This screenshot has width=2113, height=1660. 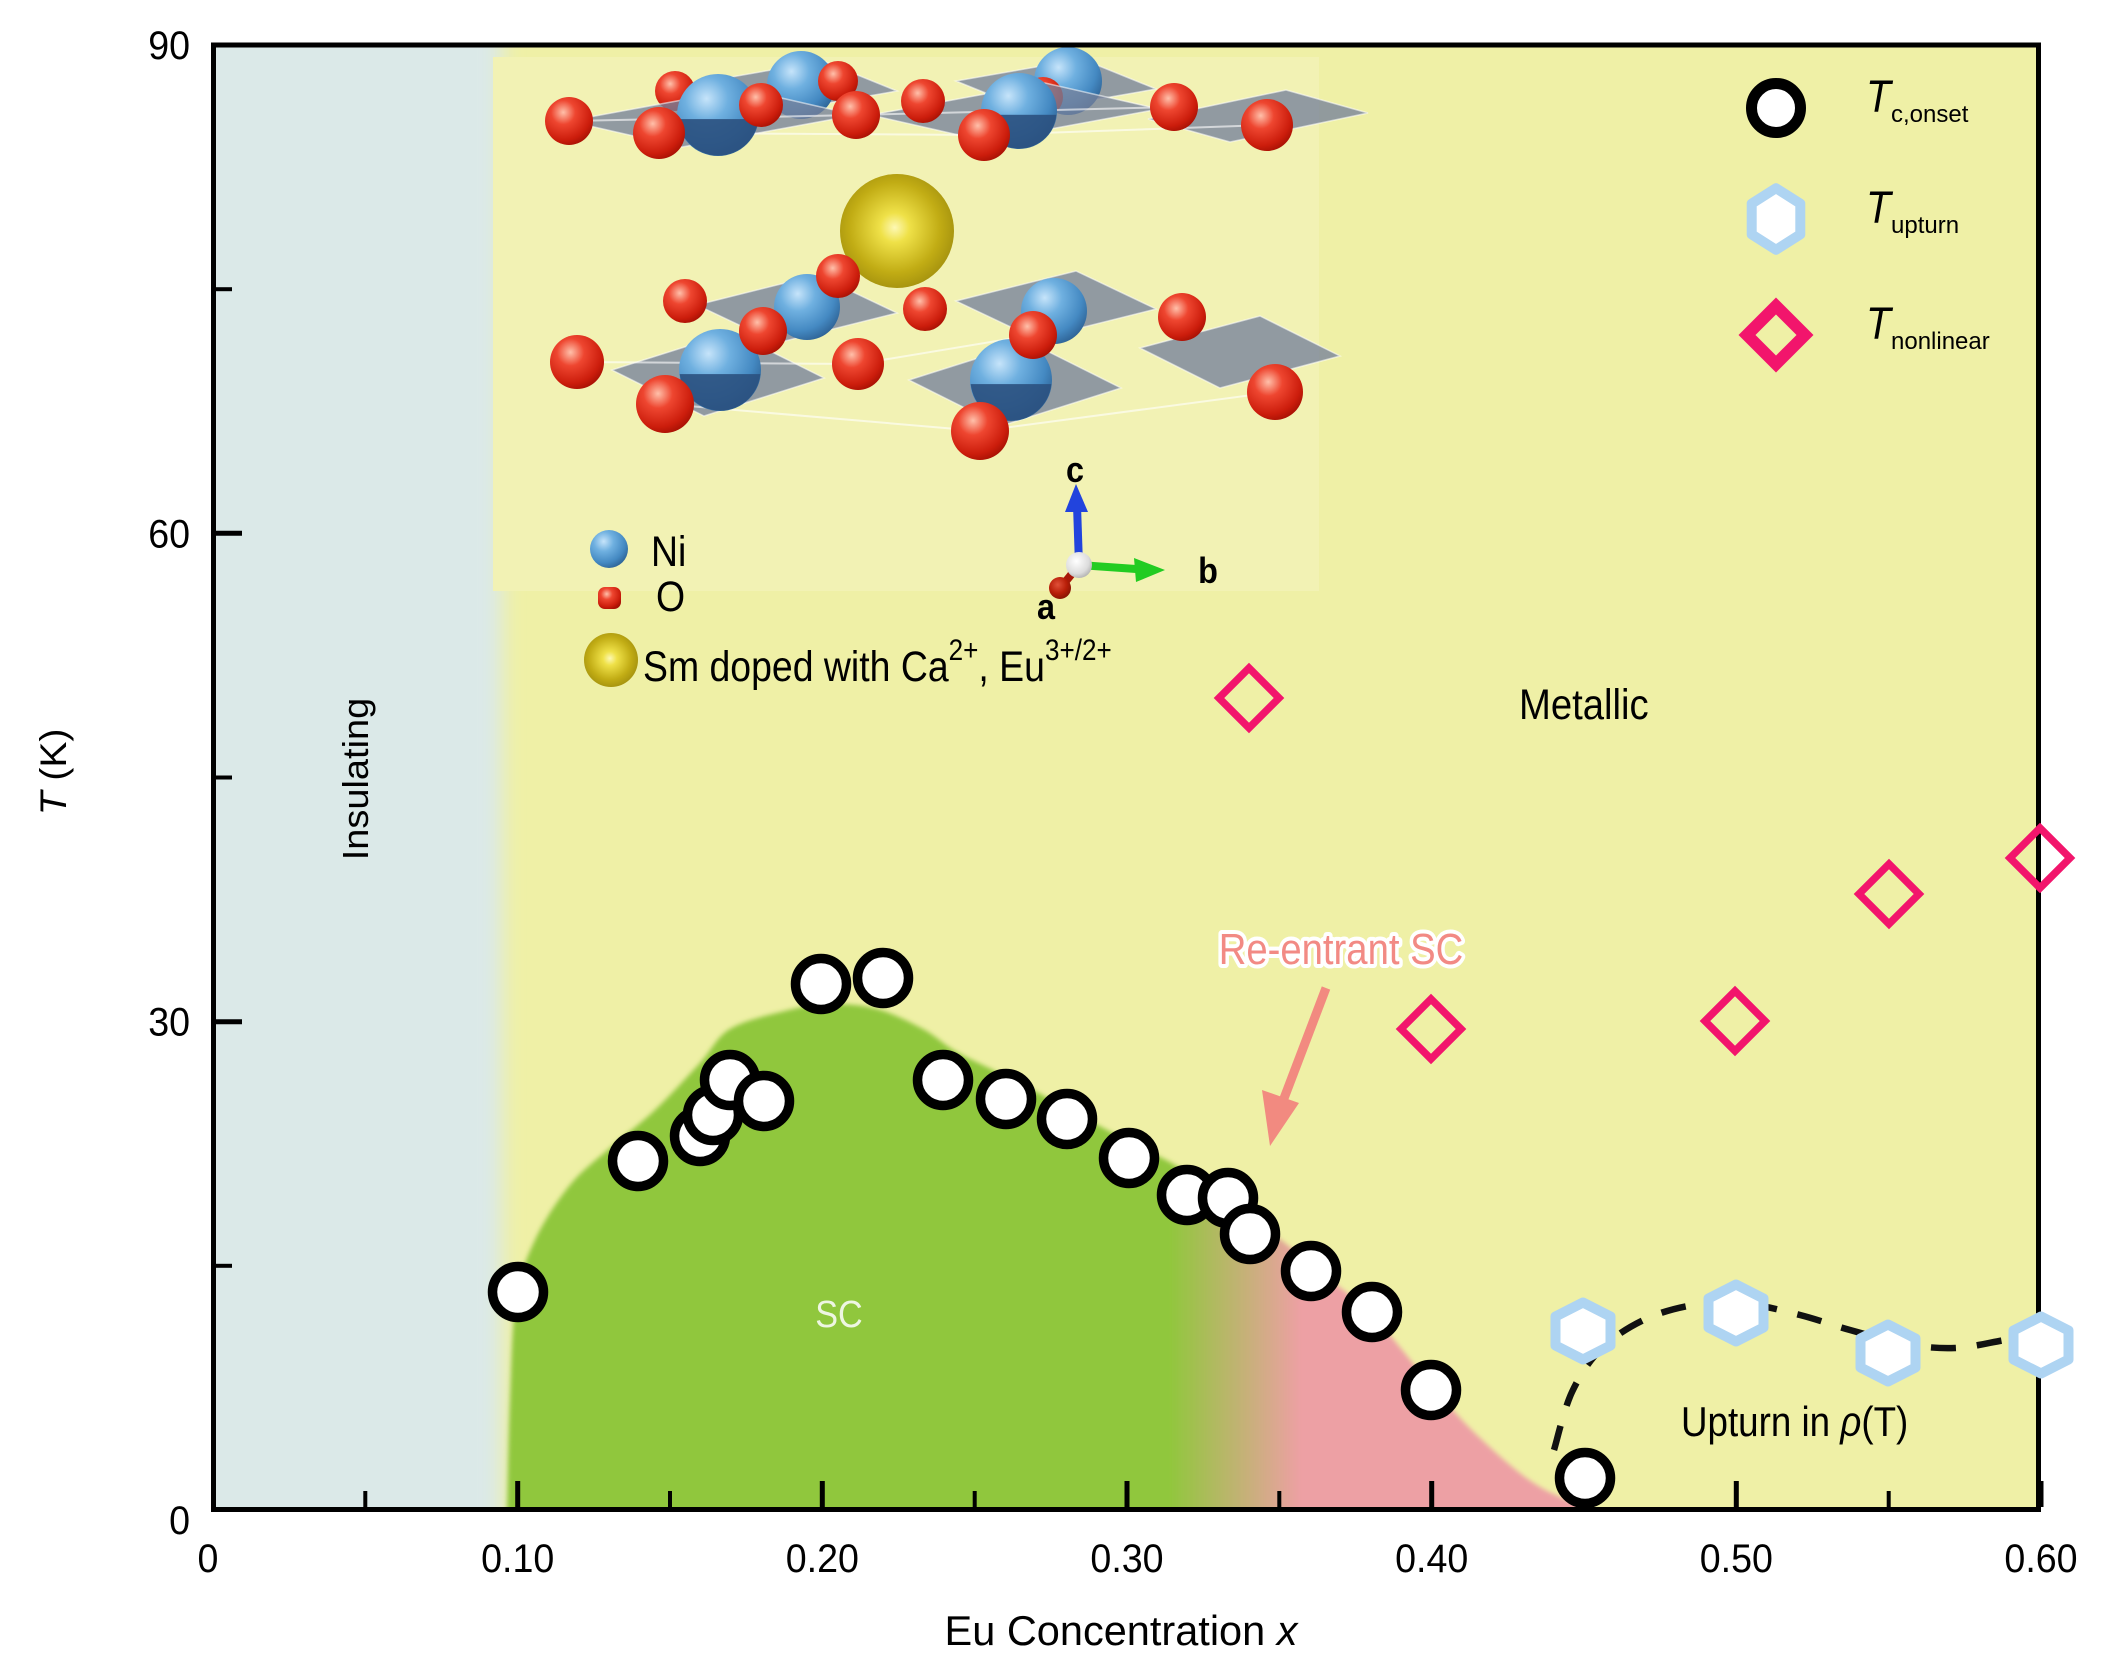 I want to click on svg-text: Sm doped with Ca2+, Eu3+/2+, so click(x=877, y=661).